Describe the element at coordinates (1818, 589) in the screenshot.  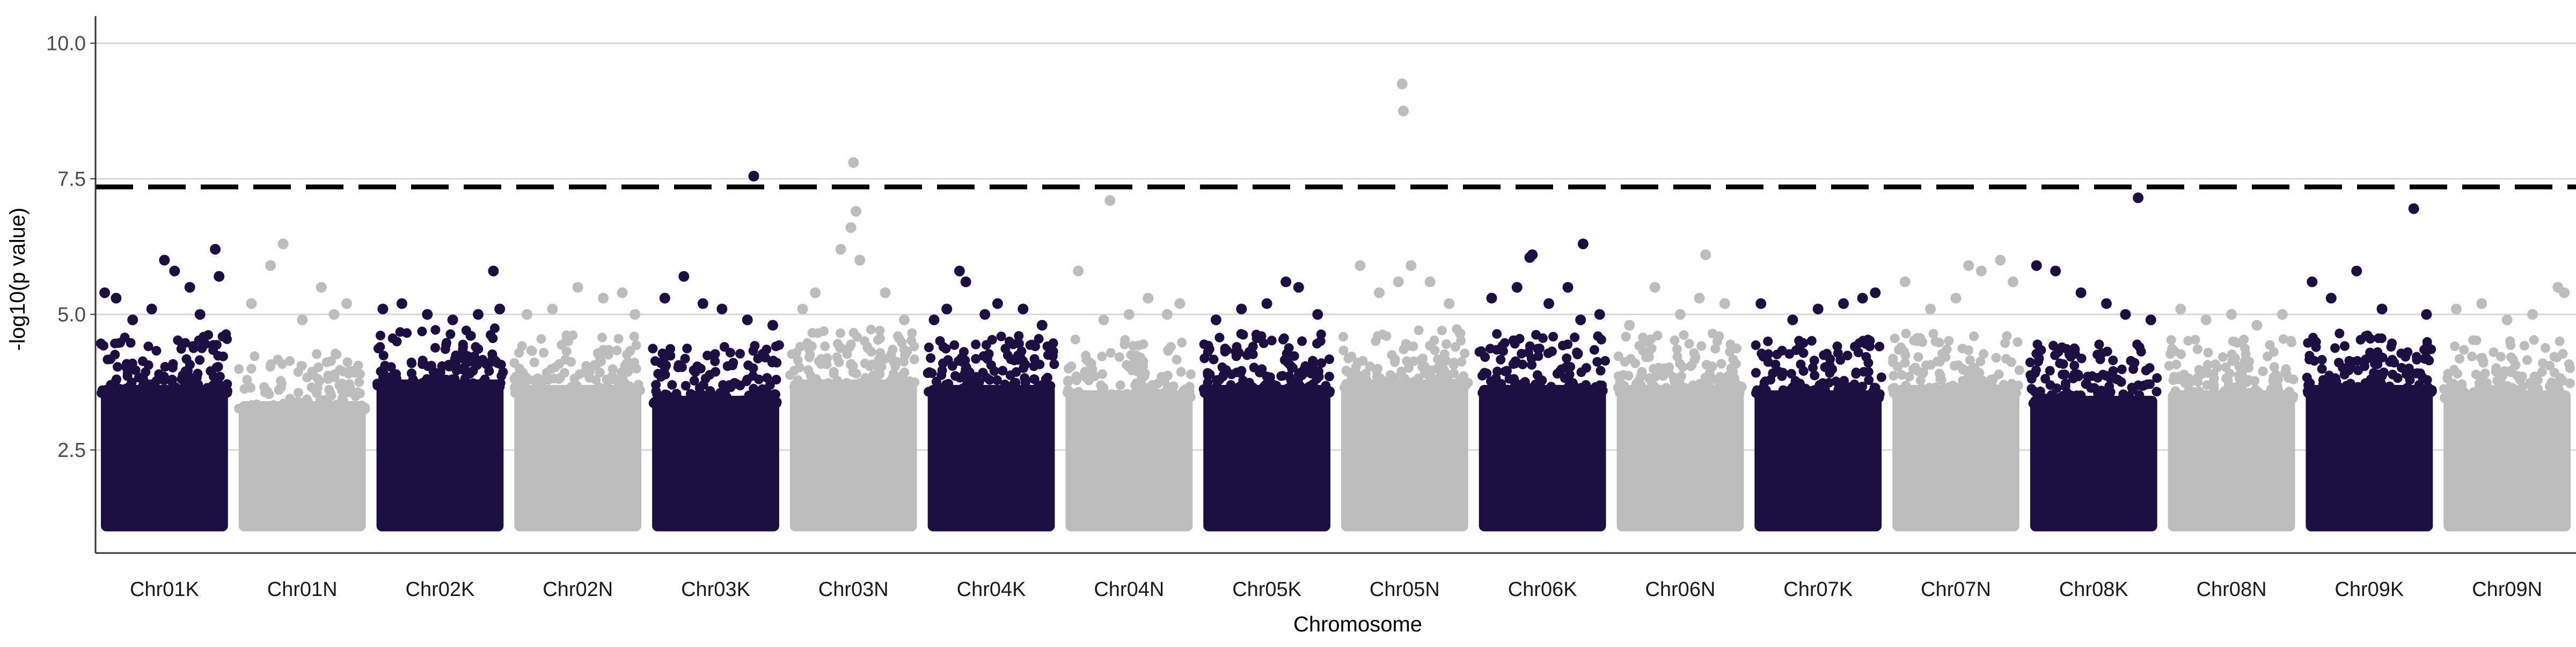
I see `x-tick-label: Chr07K` at that location.